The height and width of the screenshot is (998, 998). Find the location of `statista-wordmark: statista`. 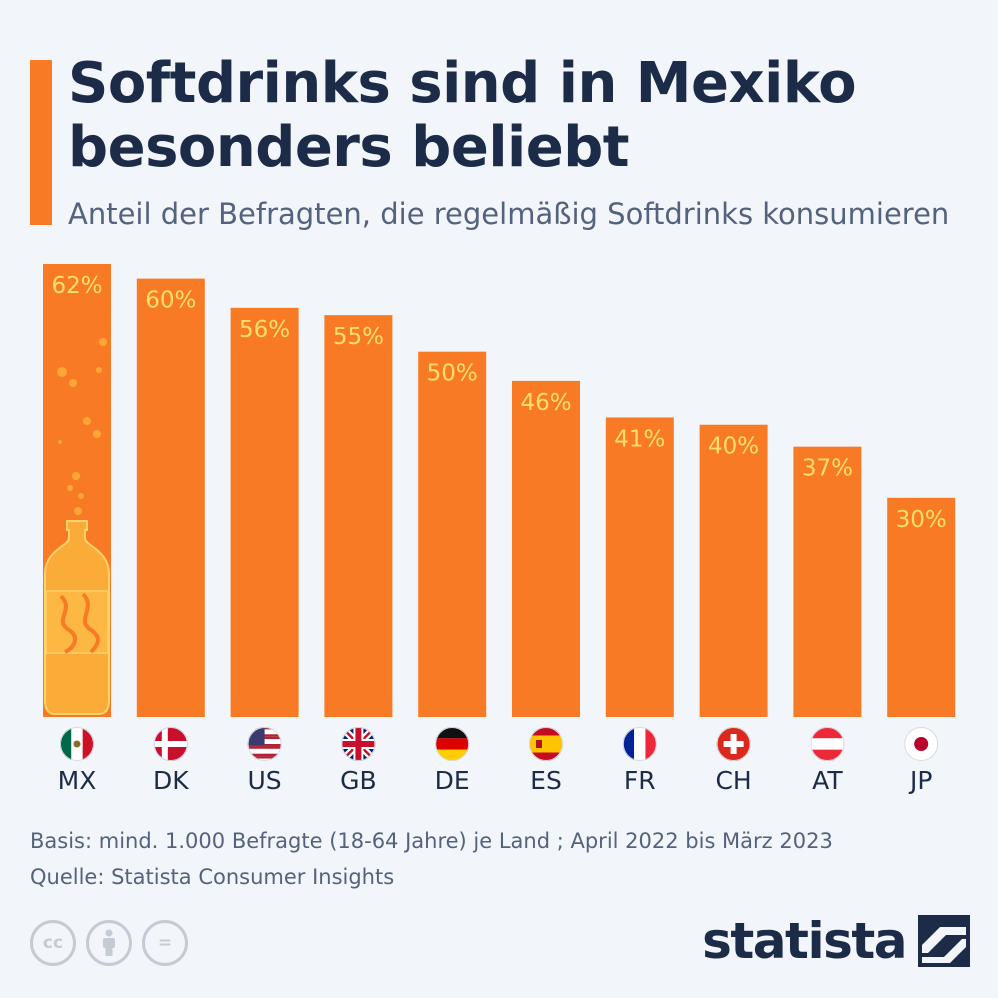

statista-wordmark: statista is located at coordinates (804, 941).